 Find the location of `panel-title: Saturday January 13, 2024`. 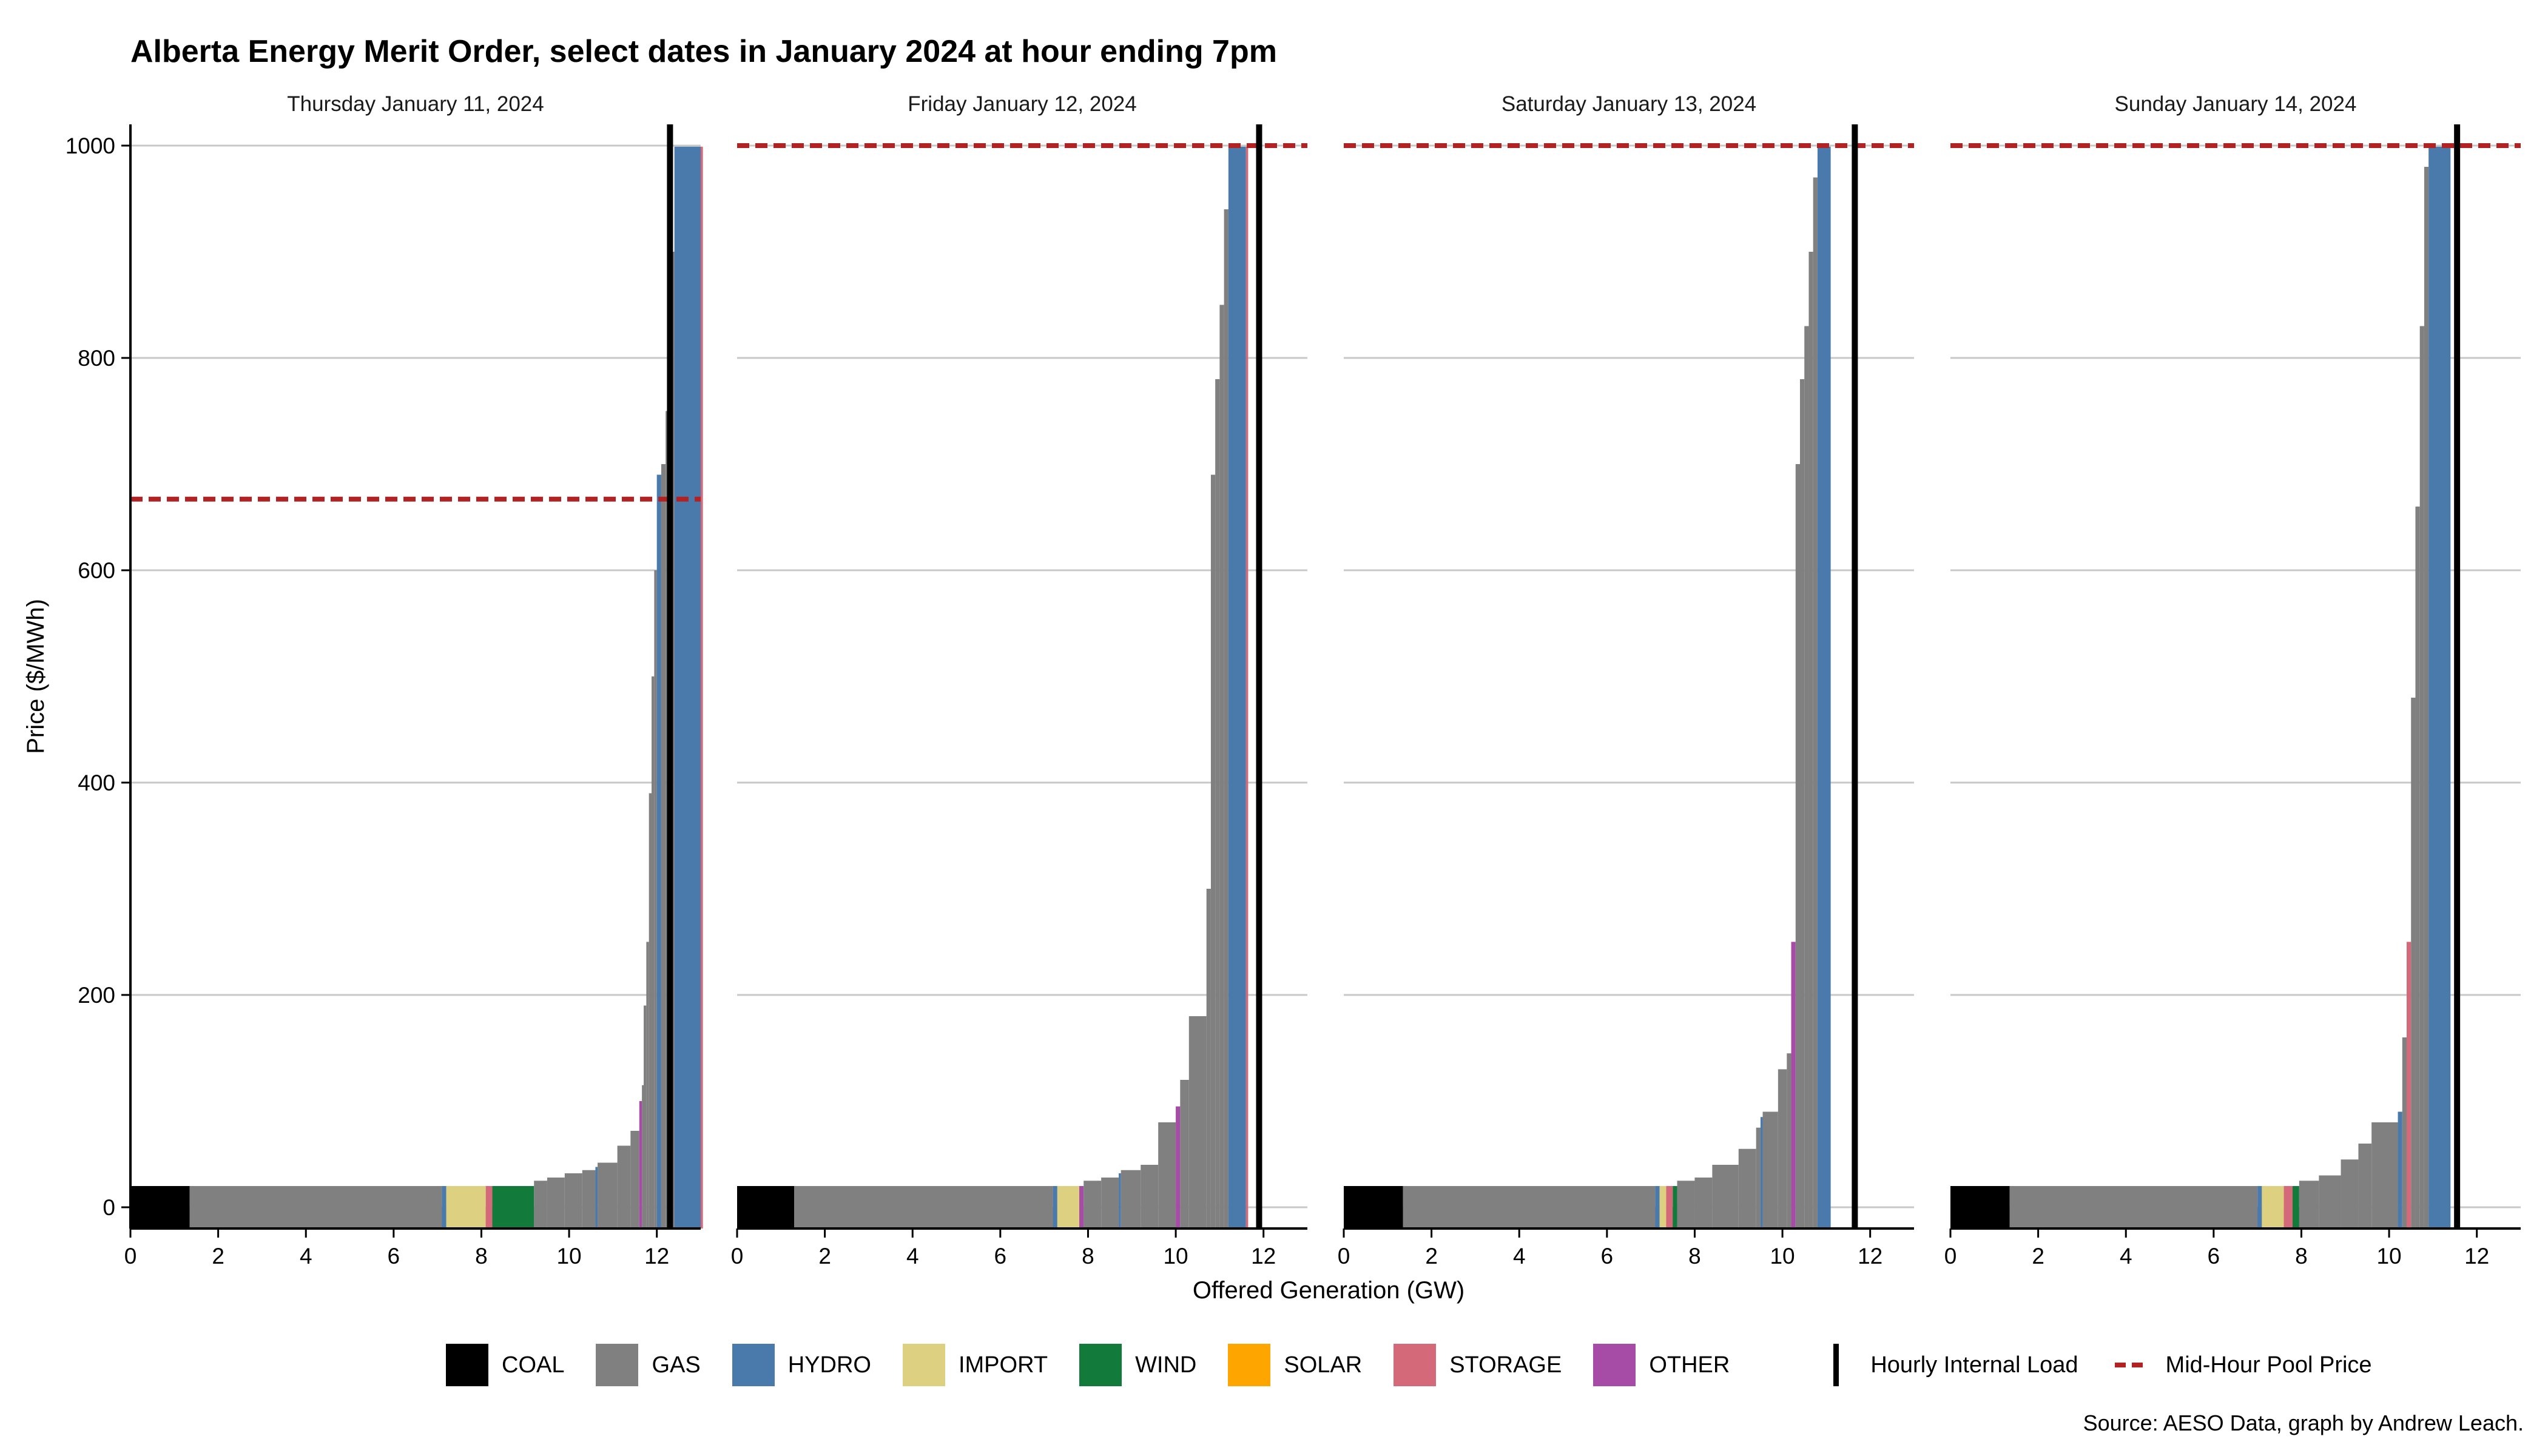

panel-title: Saturday January 13, 2024 is located at coordinates (1629, 104).